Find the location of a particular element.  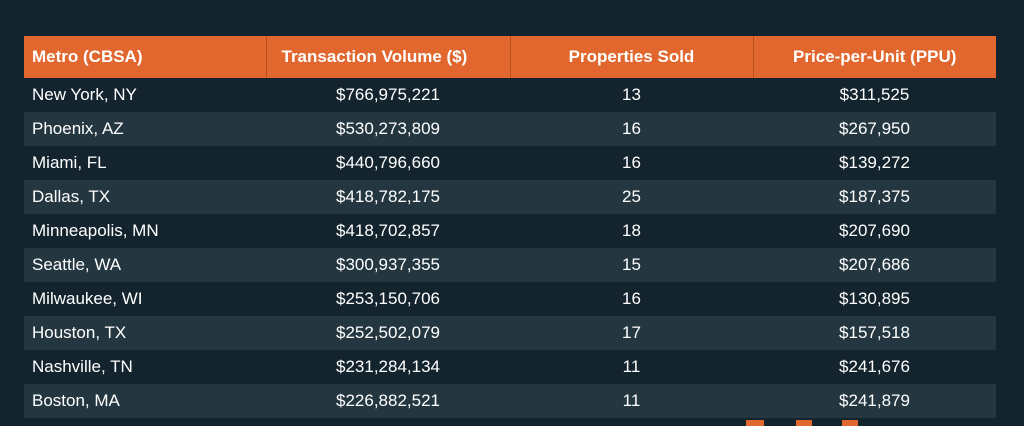

cell-volume: $440,796,660 is located at coordinates (388, 163).